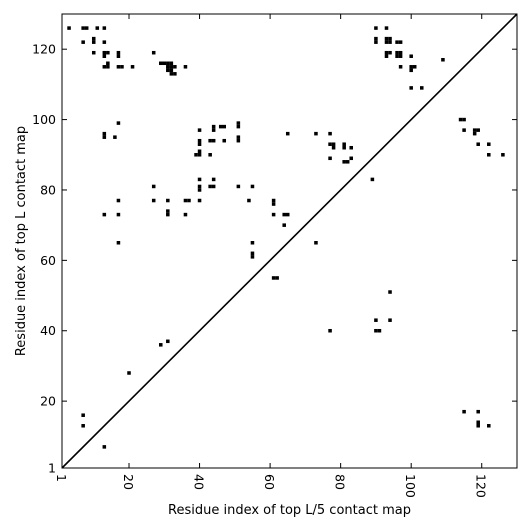  I want to click on x-axis-label: Residue index of top L/5 contact map, so click(289, 510).